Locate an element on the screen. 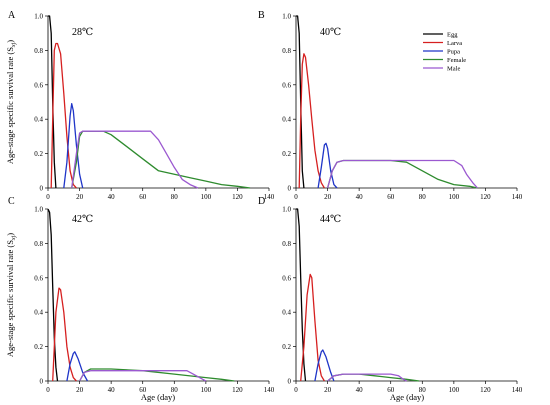 This screenshot has width=550, height=405. panel-letter: A is located at coordinates (12, 15).